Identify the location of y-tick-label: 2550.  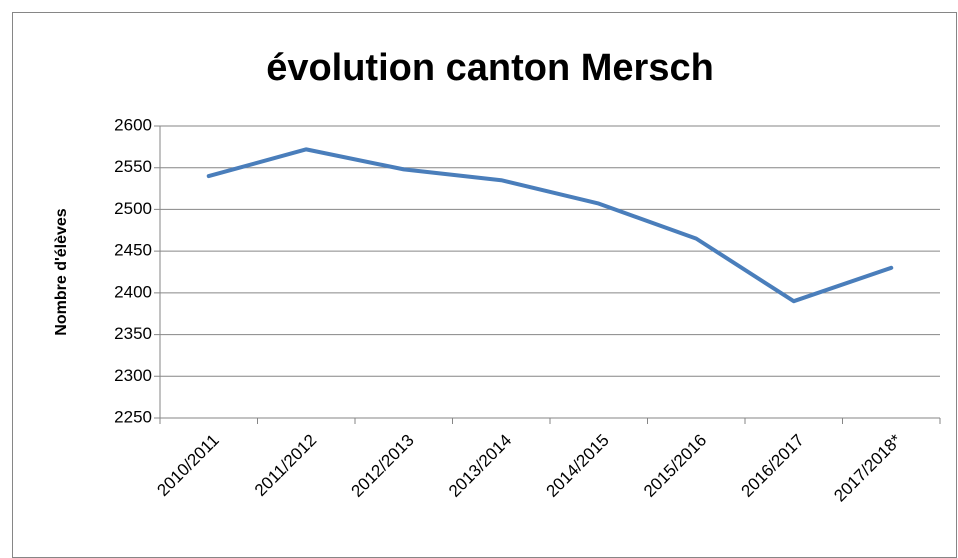
(133, 166).